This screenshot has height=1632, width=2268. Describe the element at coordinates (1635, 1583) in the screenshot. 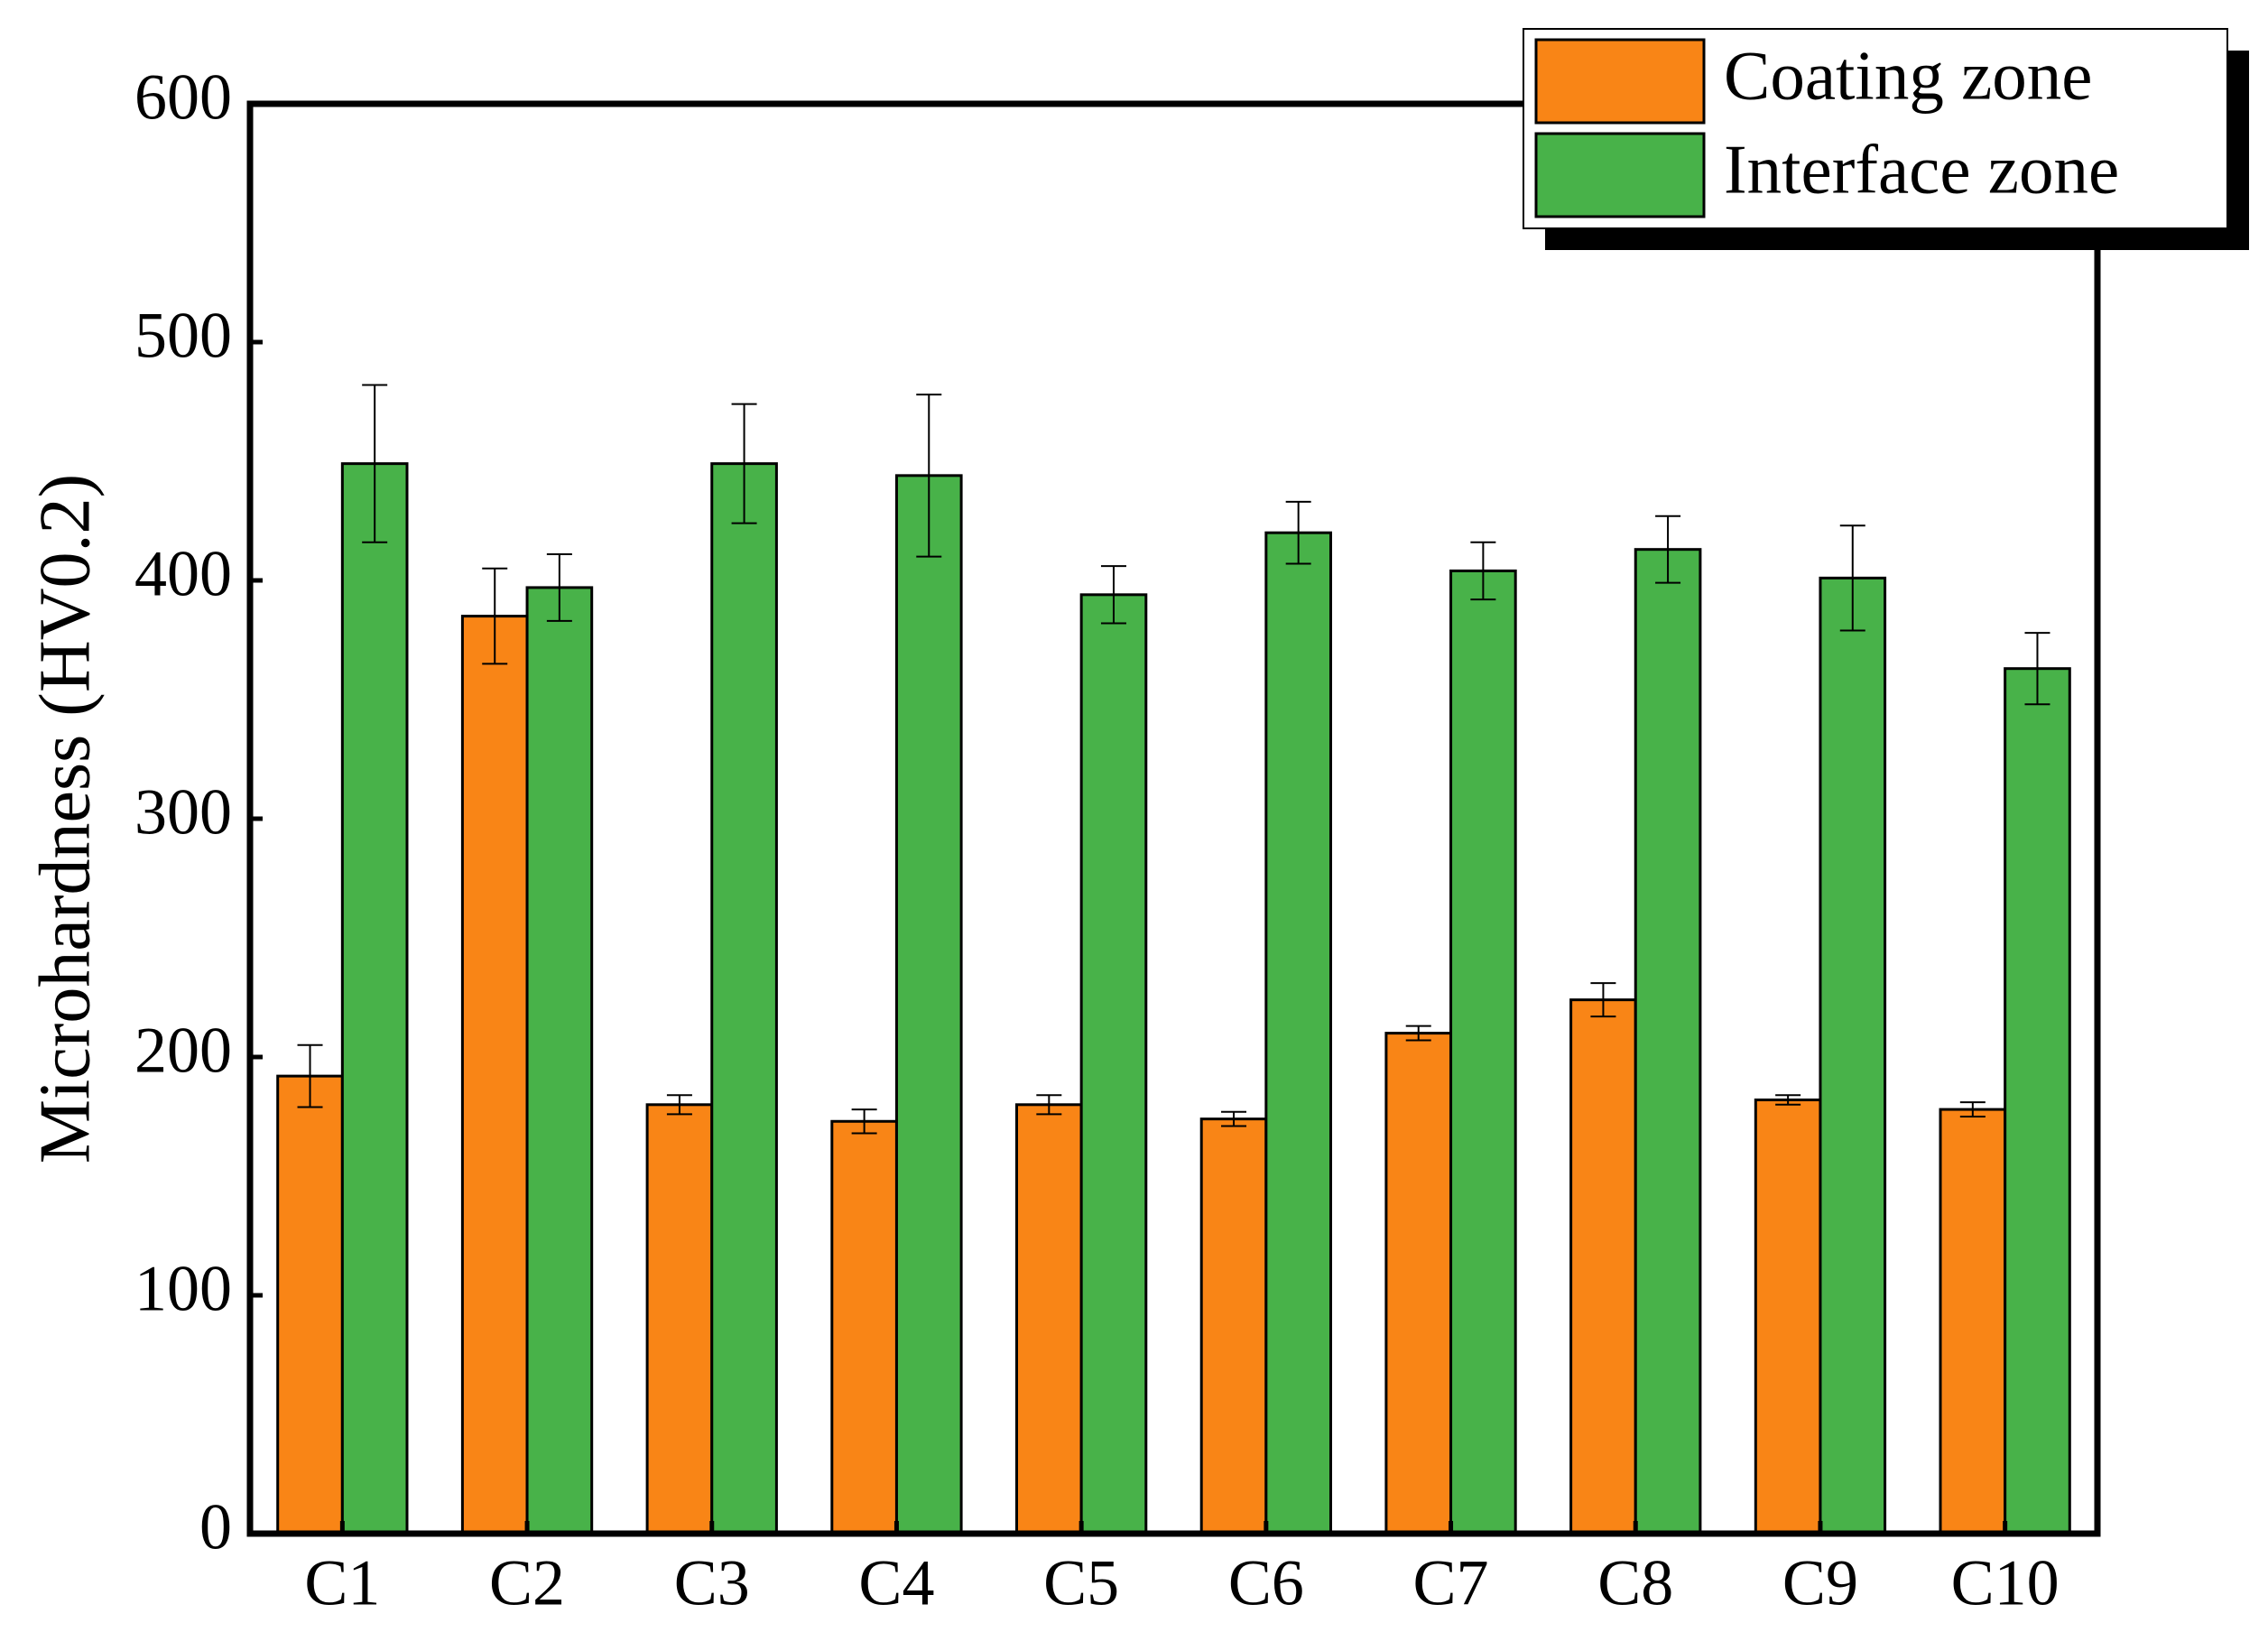

I see `x-tick-label: C8` at that location.